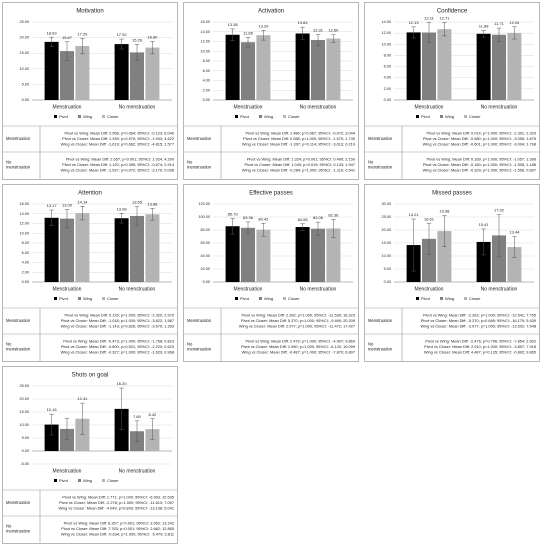 This screenshot has height=550, width=542. I want to click on value-label: 16.80, so click(152, 36).